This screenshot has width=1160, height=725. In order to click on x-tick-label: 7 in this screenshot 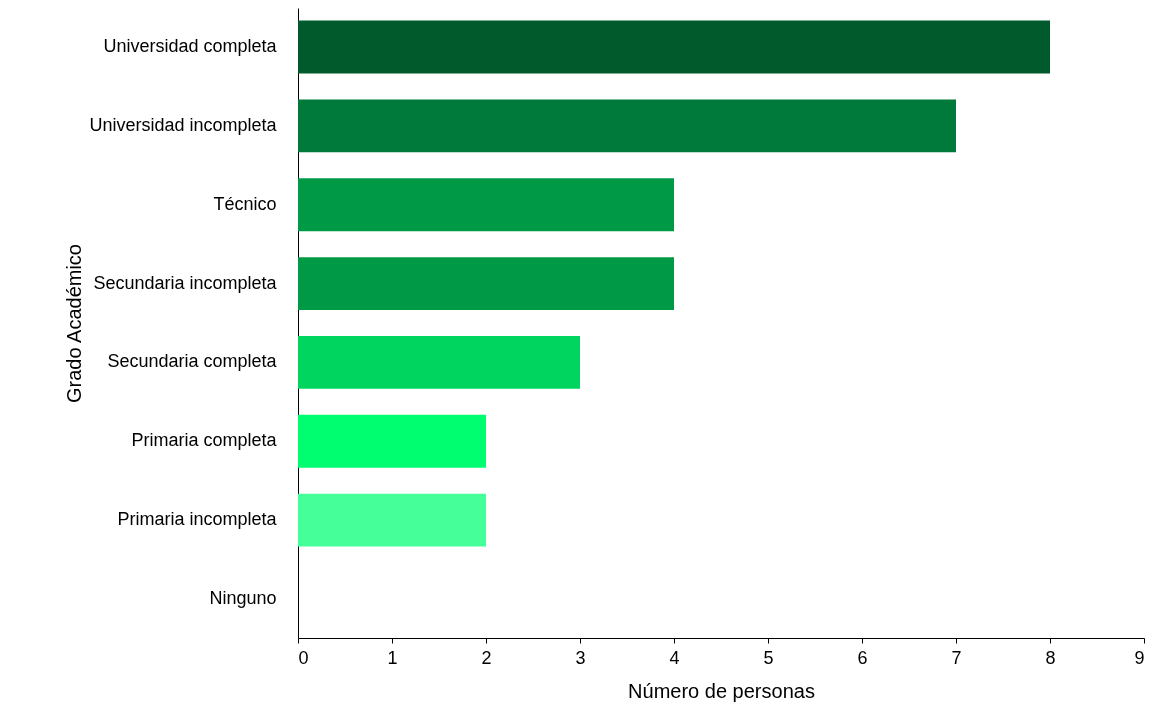, I will do `click(956, 657)`.